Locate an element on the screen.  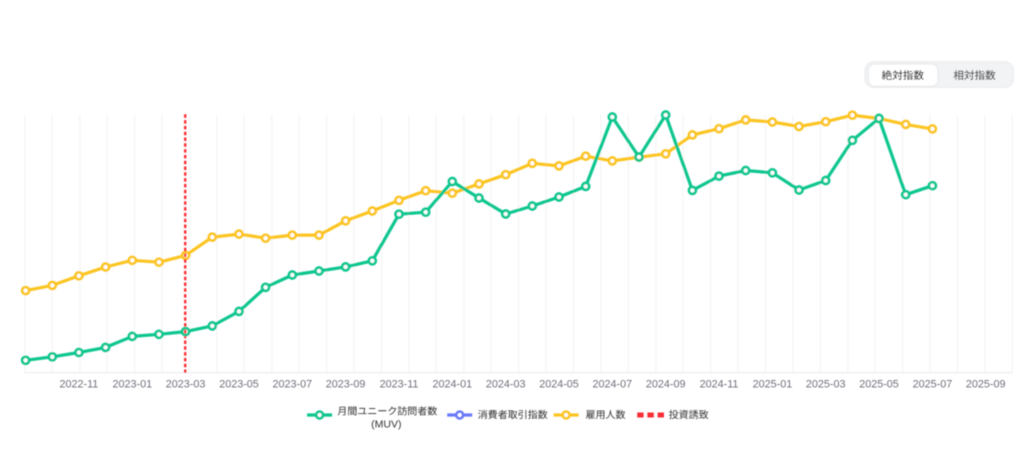
svg-text: 2023-03 is located at coordinates (186, 384).